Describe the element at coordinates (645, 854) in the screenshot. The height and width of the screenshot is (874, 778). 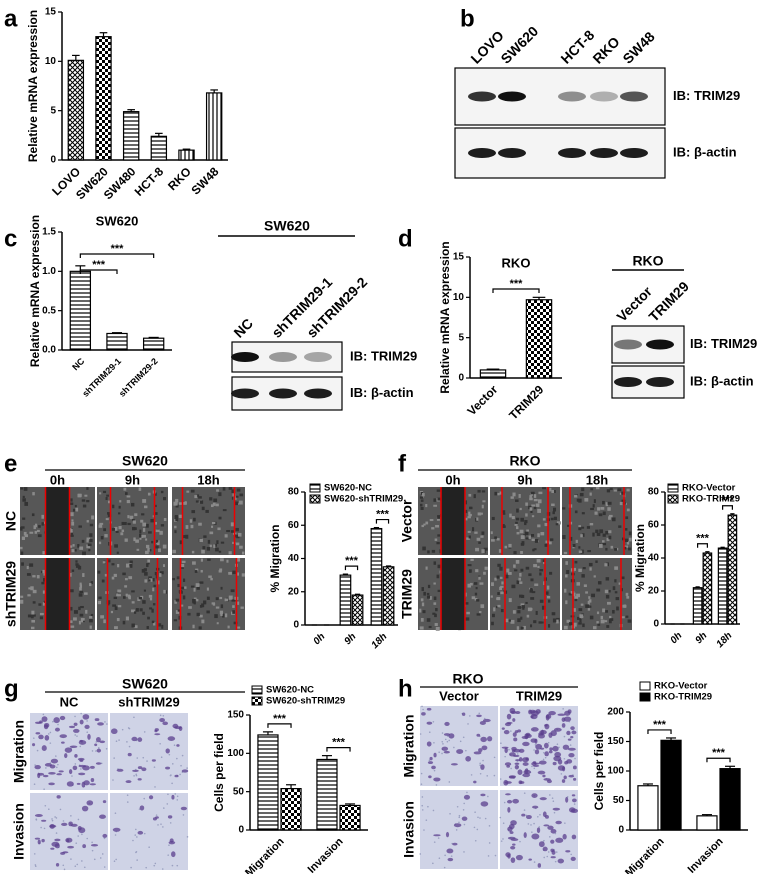
I see `x-tick-label: Migration` at that location.